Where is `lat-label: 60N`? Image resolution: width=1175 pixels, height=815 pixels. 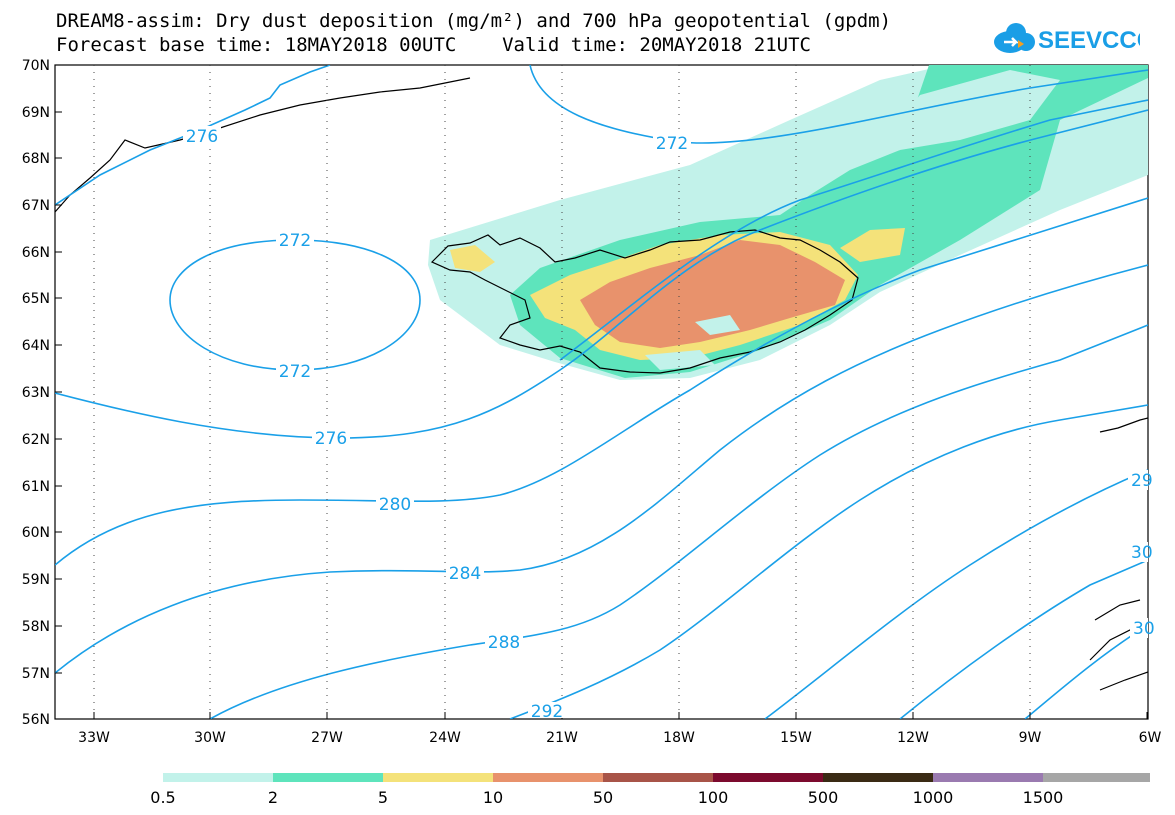
lat-label: 60N is located at coordinates (36, 533).